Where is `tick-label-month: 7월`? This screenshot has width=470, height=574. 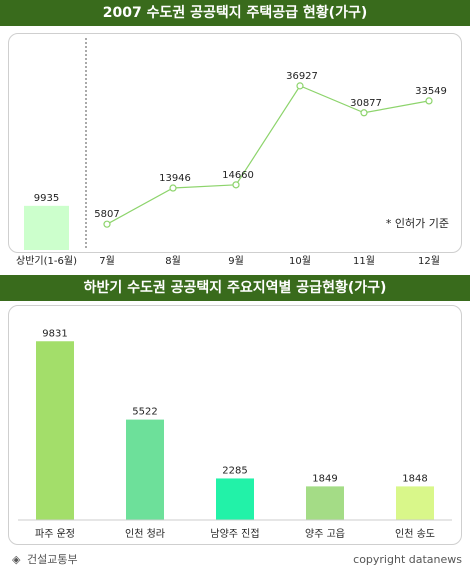 tick-label-month: 7월 is located at coordinates (107, 261).